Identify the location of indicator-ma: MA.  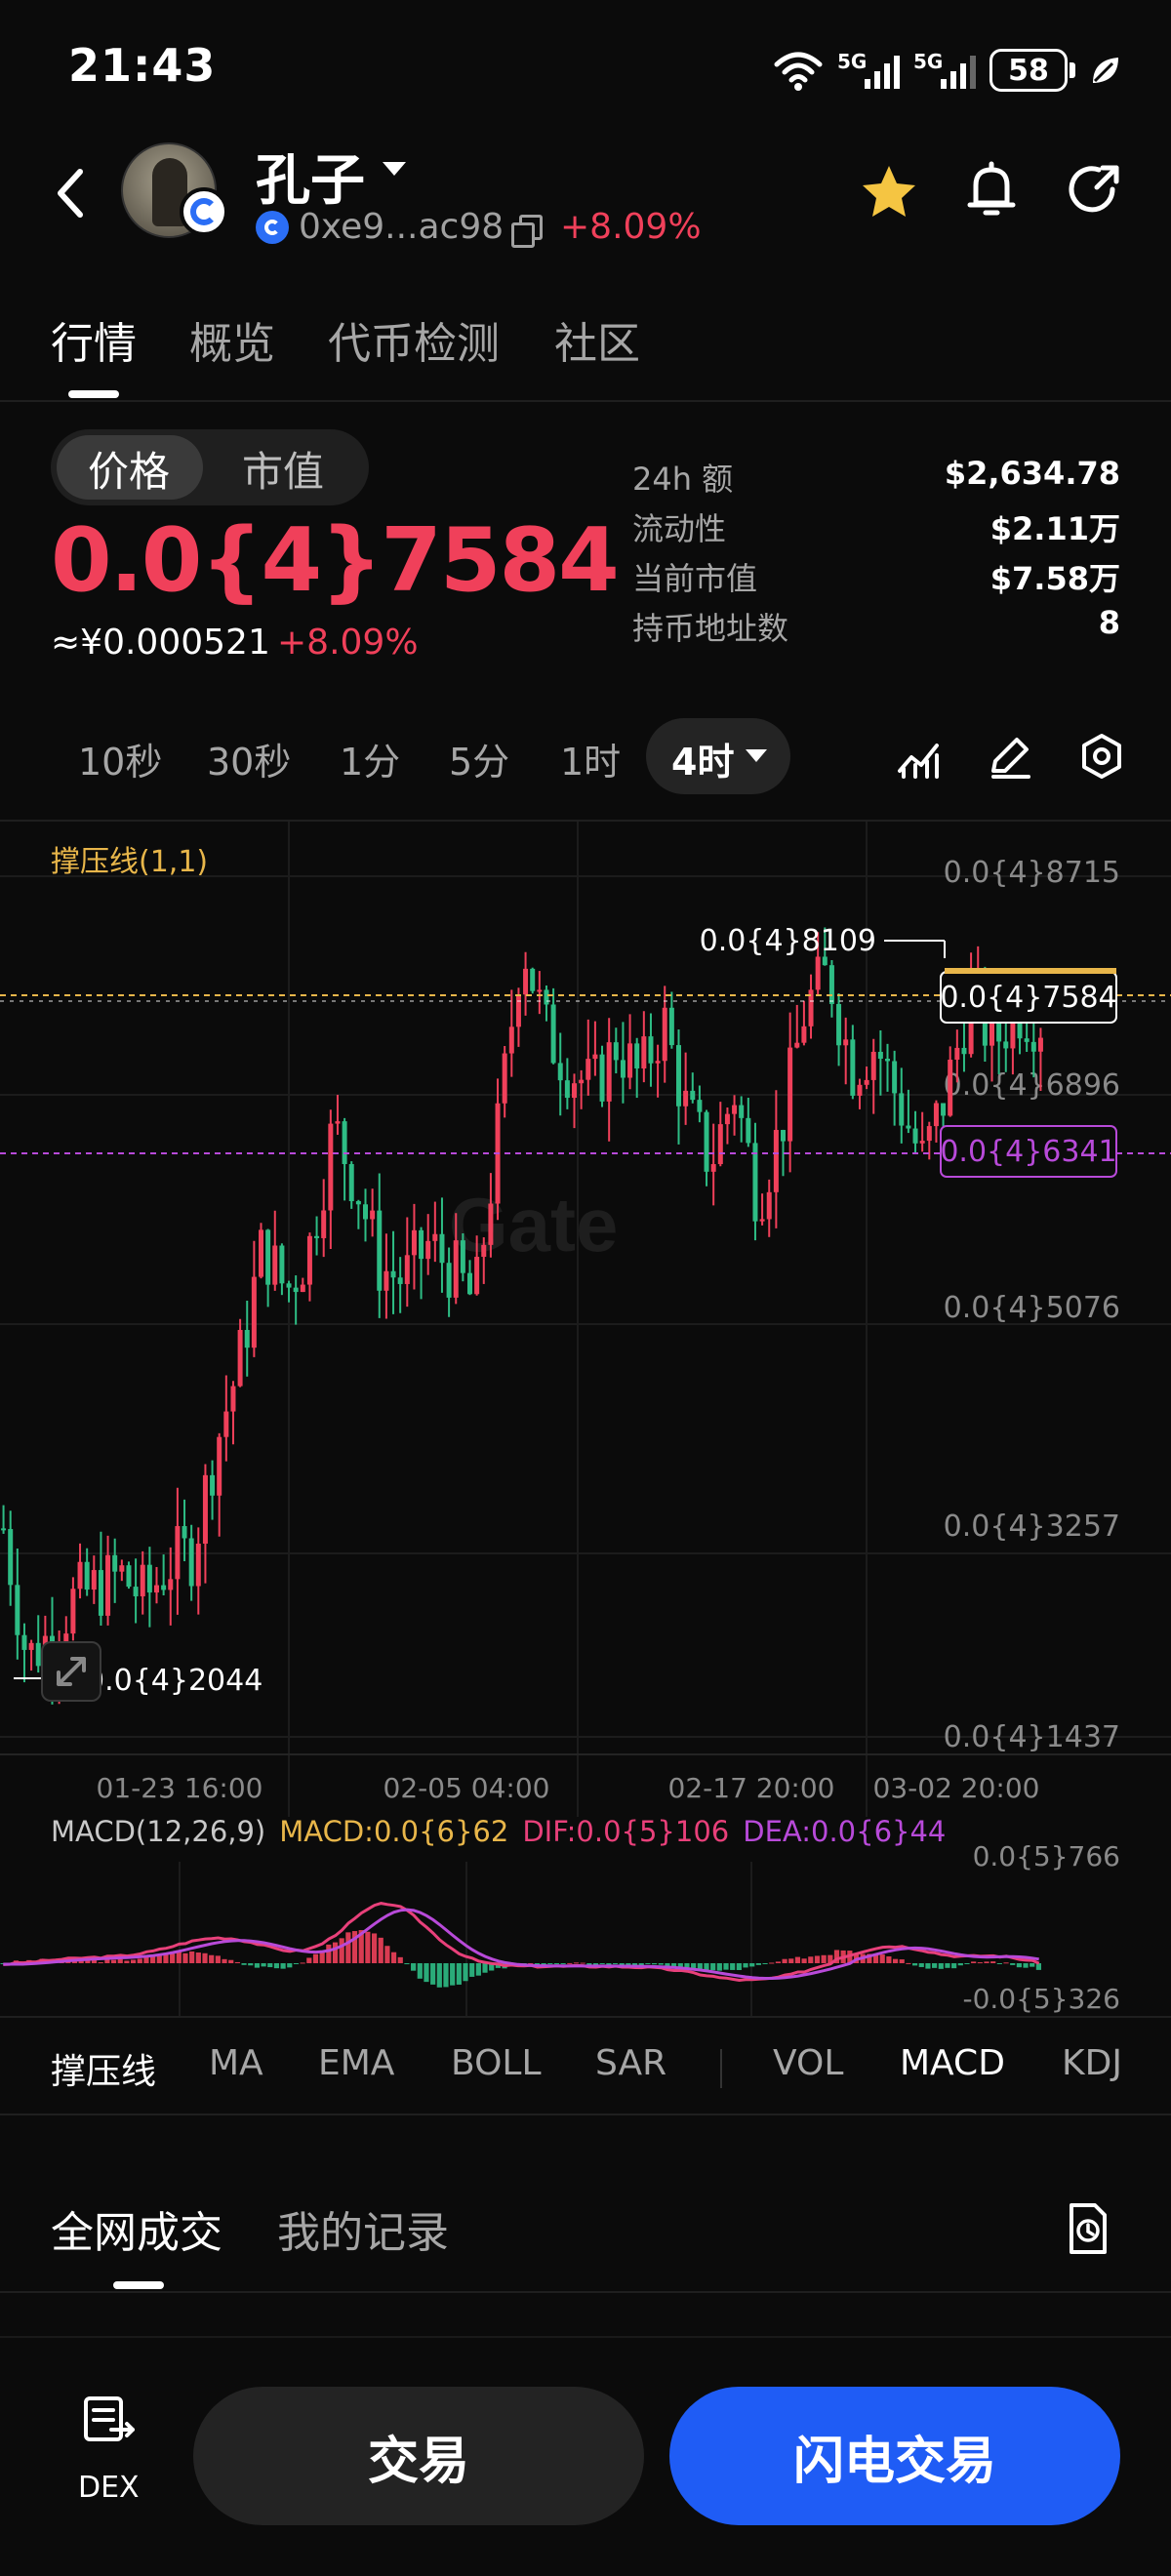
(236, 2063).